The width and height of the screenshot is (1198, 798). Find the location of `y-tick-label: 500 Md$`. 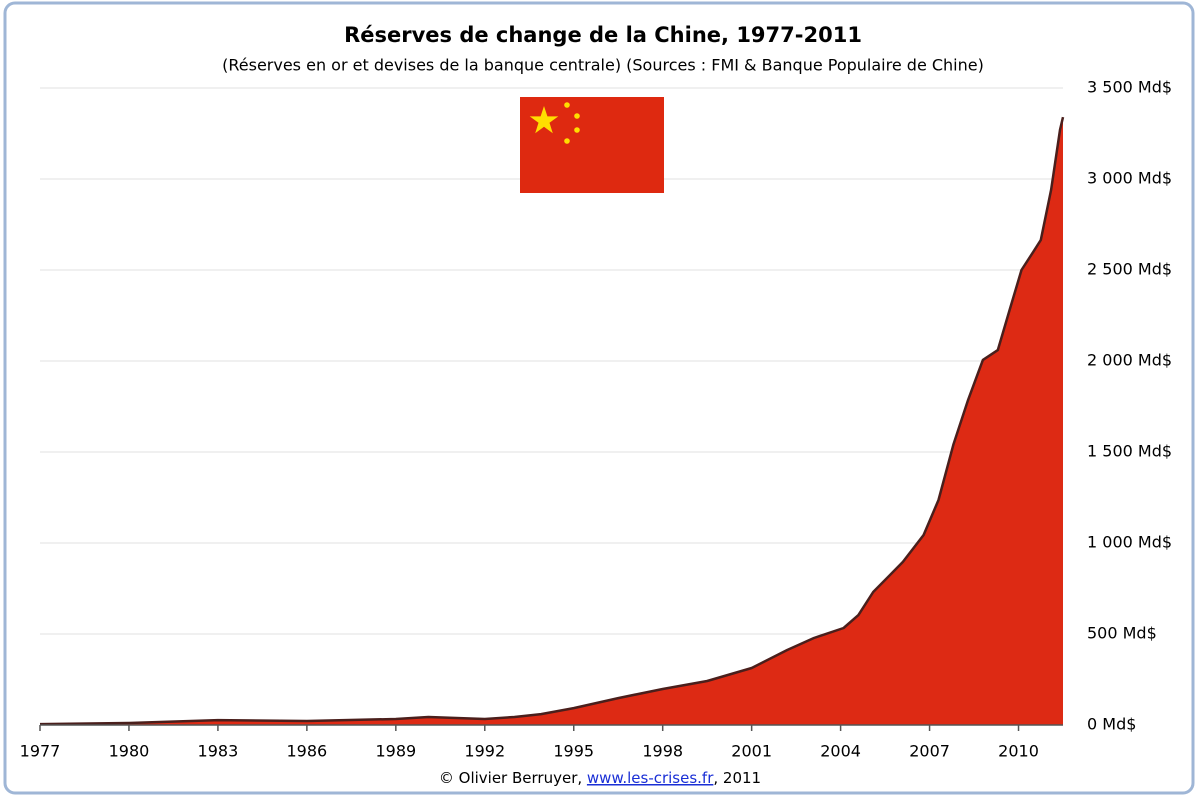

y-tick-label: 500 Md$ is located at coordinates (1122, 633).